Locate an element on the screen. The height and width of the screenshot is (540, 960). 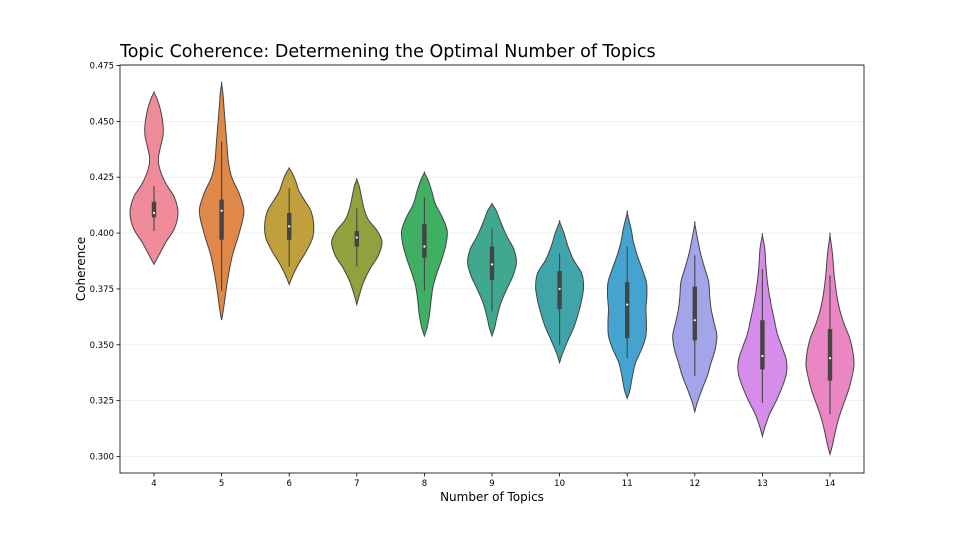
x-tick-label: 9 is located at coordinates (491, 484).